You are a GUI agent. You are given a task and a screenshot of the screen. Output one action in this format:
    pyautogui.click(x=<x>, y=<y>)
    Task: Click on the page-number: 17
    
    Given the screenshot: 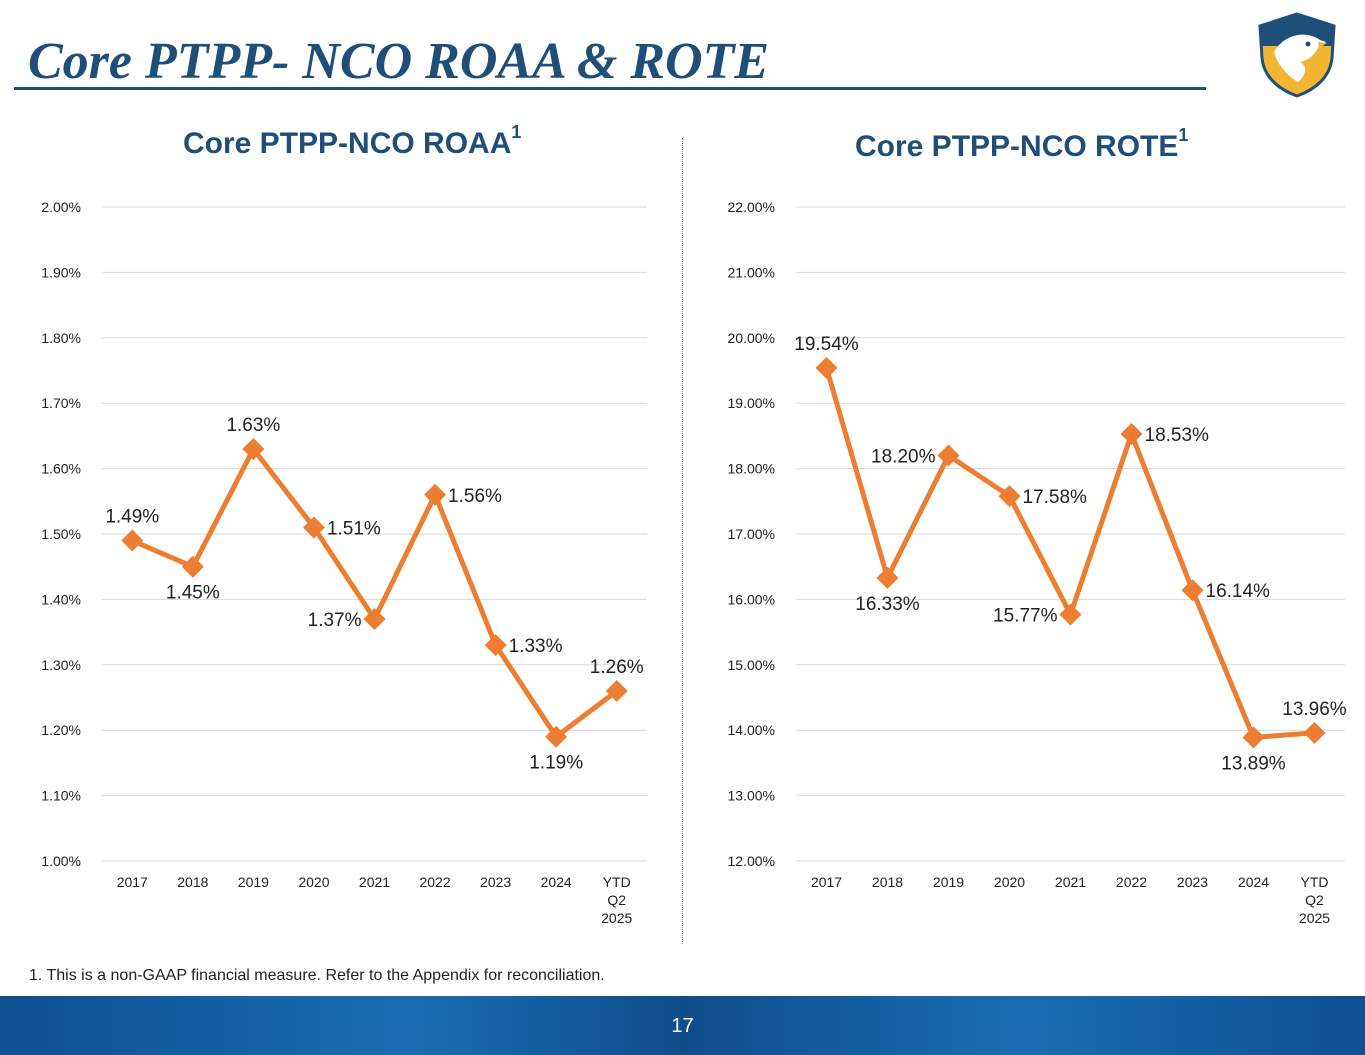 What is the action you would take?
    pyautogui.click(x=682, y=1026)
    